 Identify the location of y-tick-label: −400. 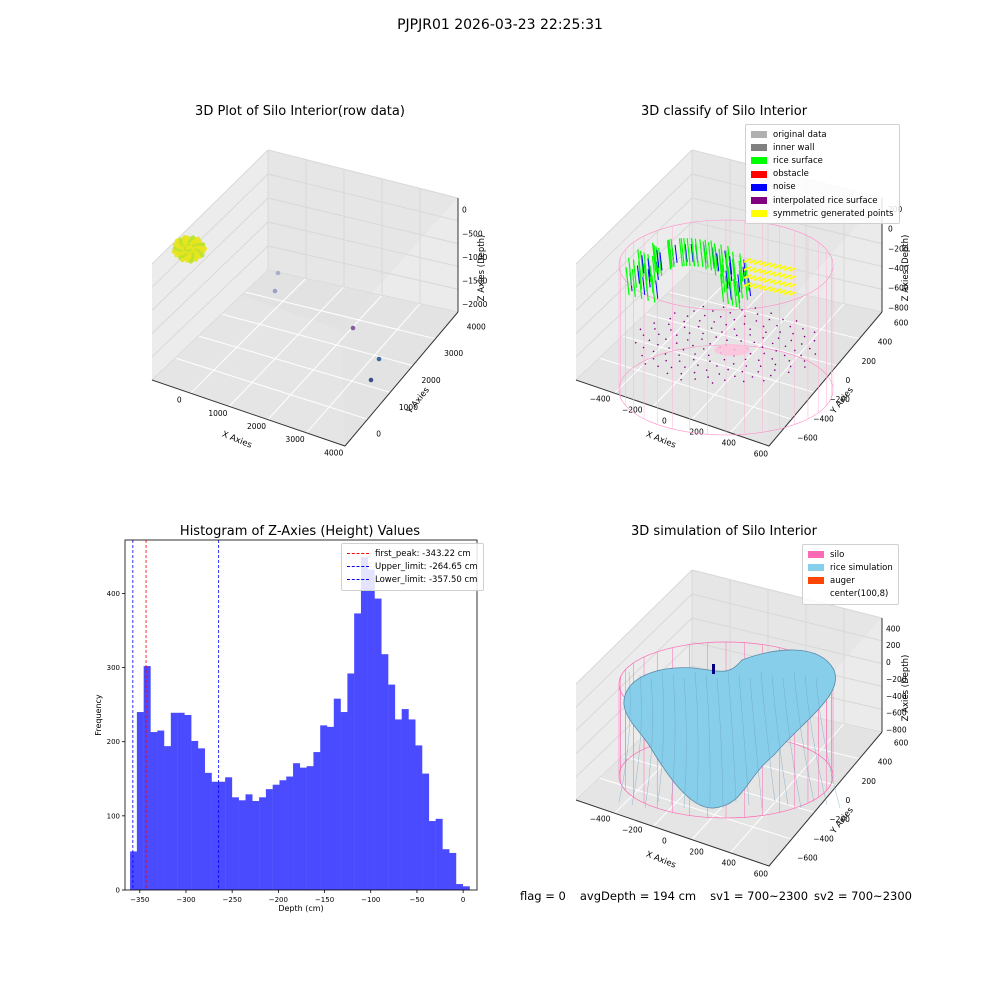
(823, 838).